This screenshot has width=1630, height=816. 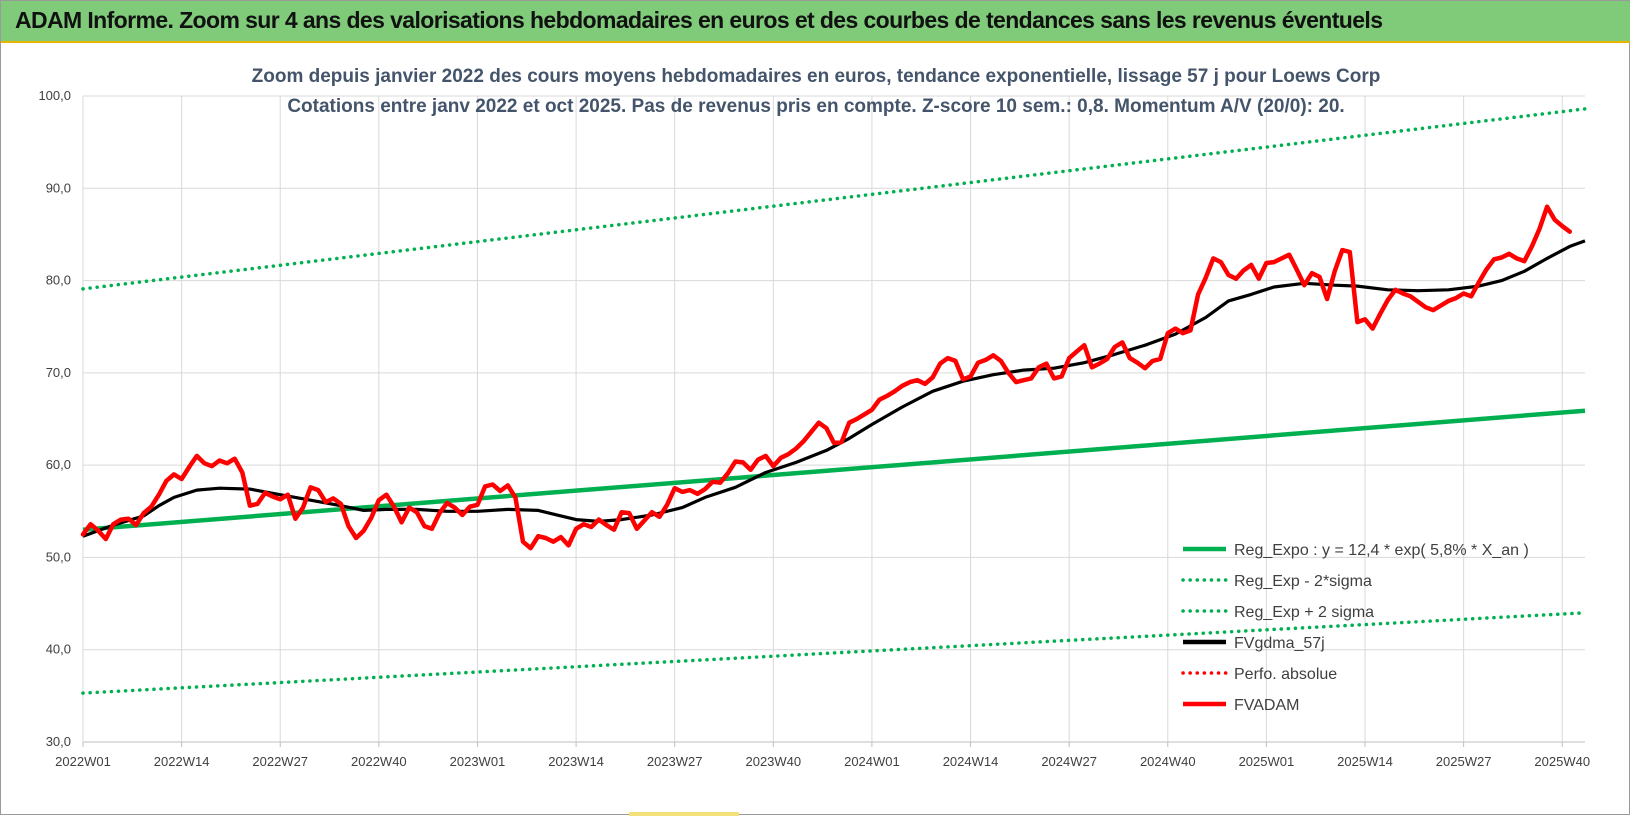 I want to click on y-tick-label: 90,0, so click(x=58, y=187).